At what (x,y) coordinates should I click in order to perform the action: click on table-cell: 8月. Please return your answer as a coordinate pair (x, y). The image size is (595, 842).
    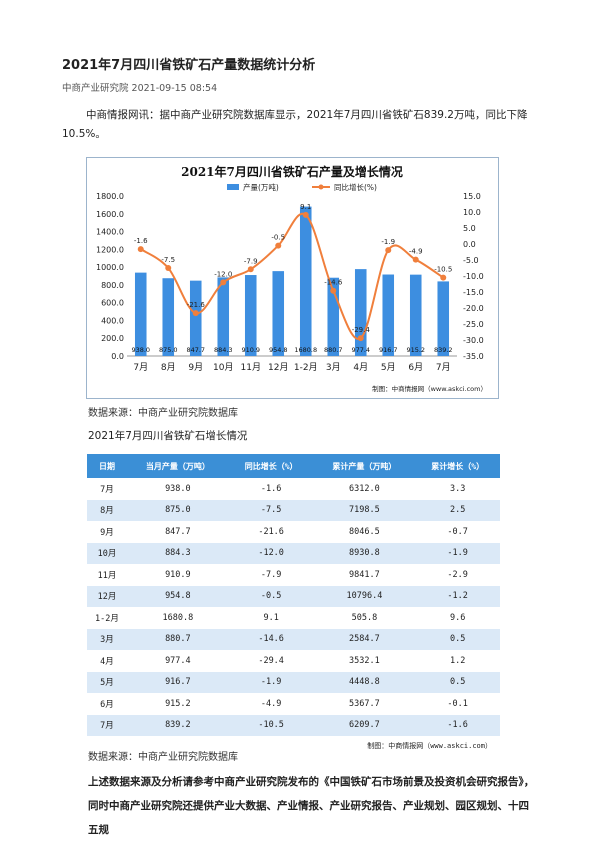
    Looking at the image, I should click on (107, 510).